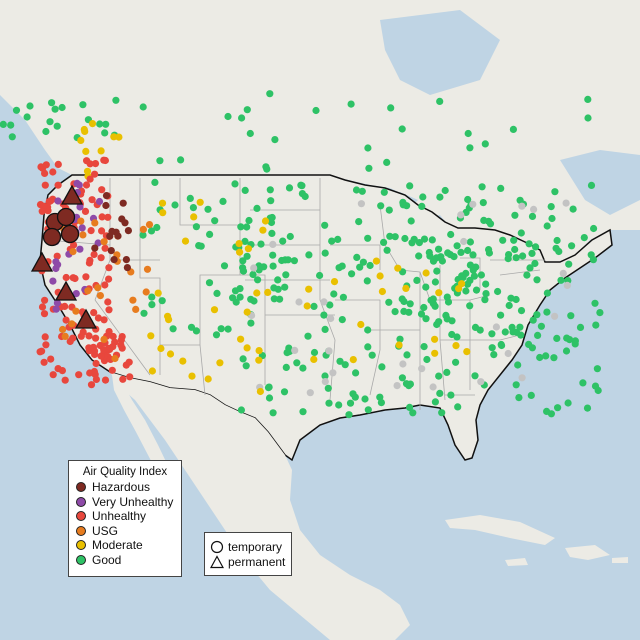 This screenshot has height=640, width=640. I want to click on legend-label: USG, so click(105, 530).